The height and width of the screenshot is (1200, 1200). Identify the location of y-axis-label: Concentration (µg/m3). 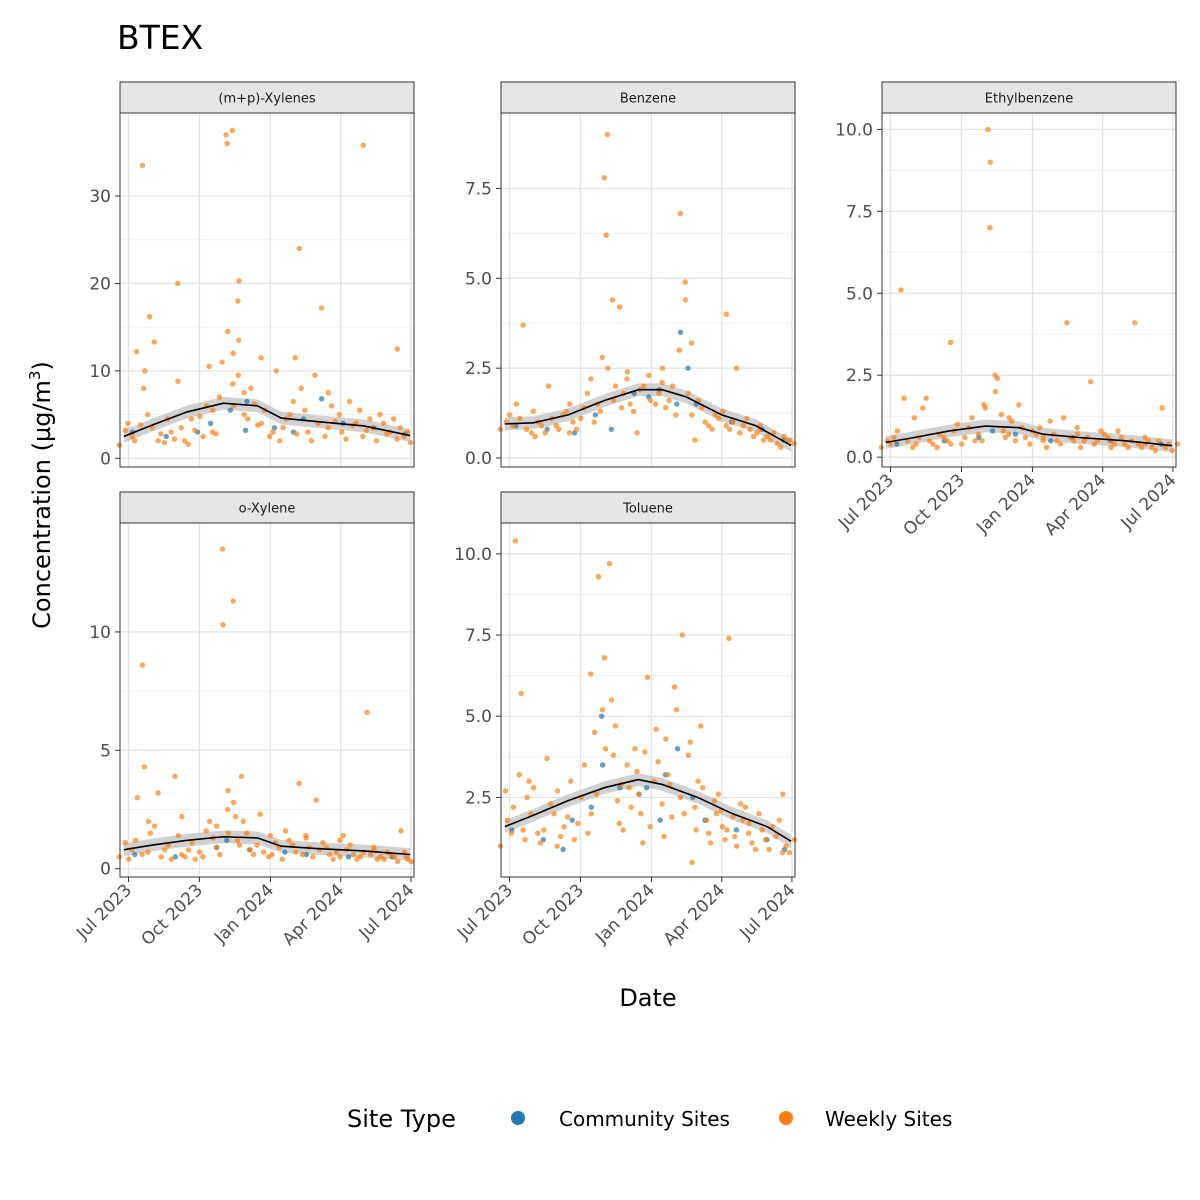
(41, 495).